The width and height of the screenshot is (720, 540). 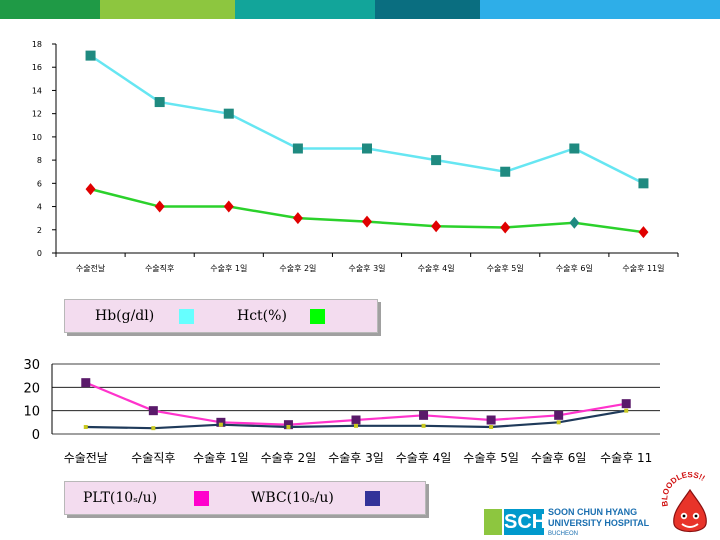 What do you see at coordinates (125, 316) in the screenshot?
I see `legend-hb-label: Hb(g/dl)` at bounding box center [125, 316].